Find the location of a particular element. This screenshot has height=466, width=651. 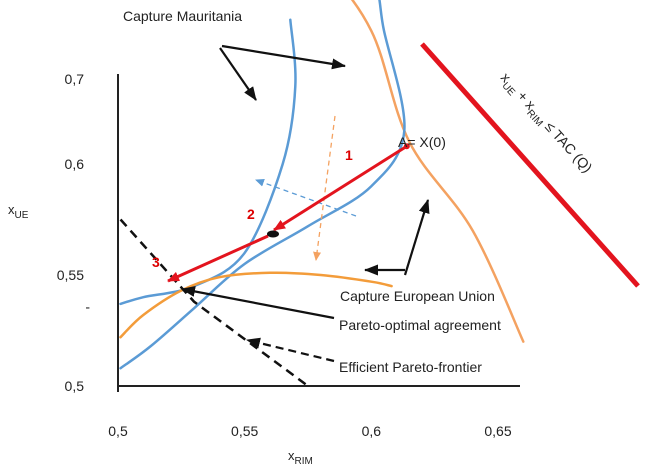

eu-helper-arrow is located at coordinates (324, 188).